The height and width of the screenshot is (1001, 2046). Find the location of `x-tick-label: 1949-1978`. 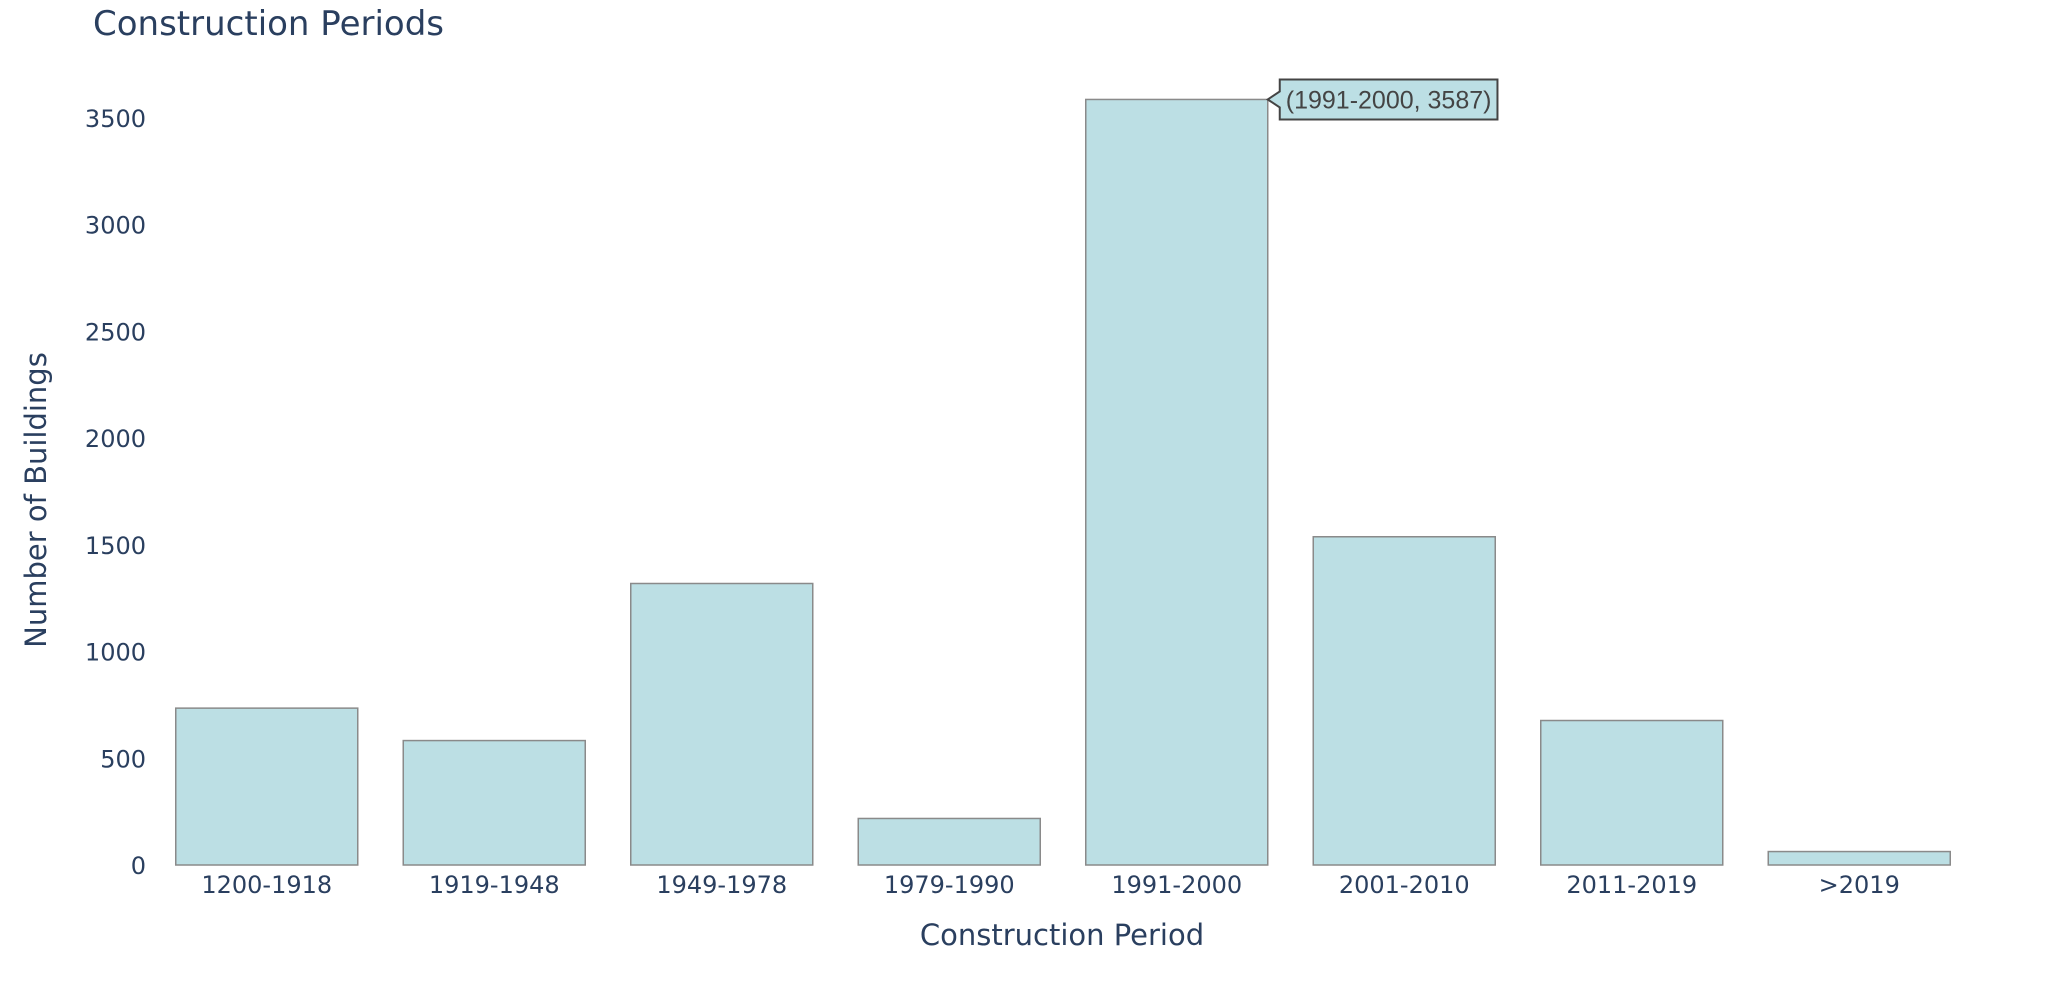

x-tick-label: 1949-1978 is located at coordinates (721, 885).